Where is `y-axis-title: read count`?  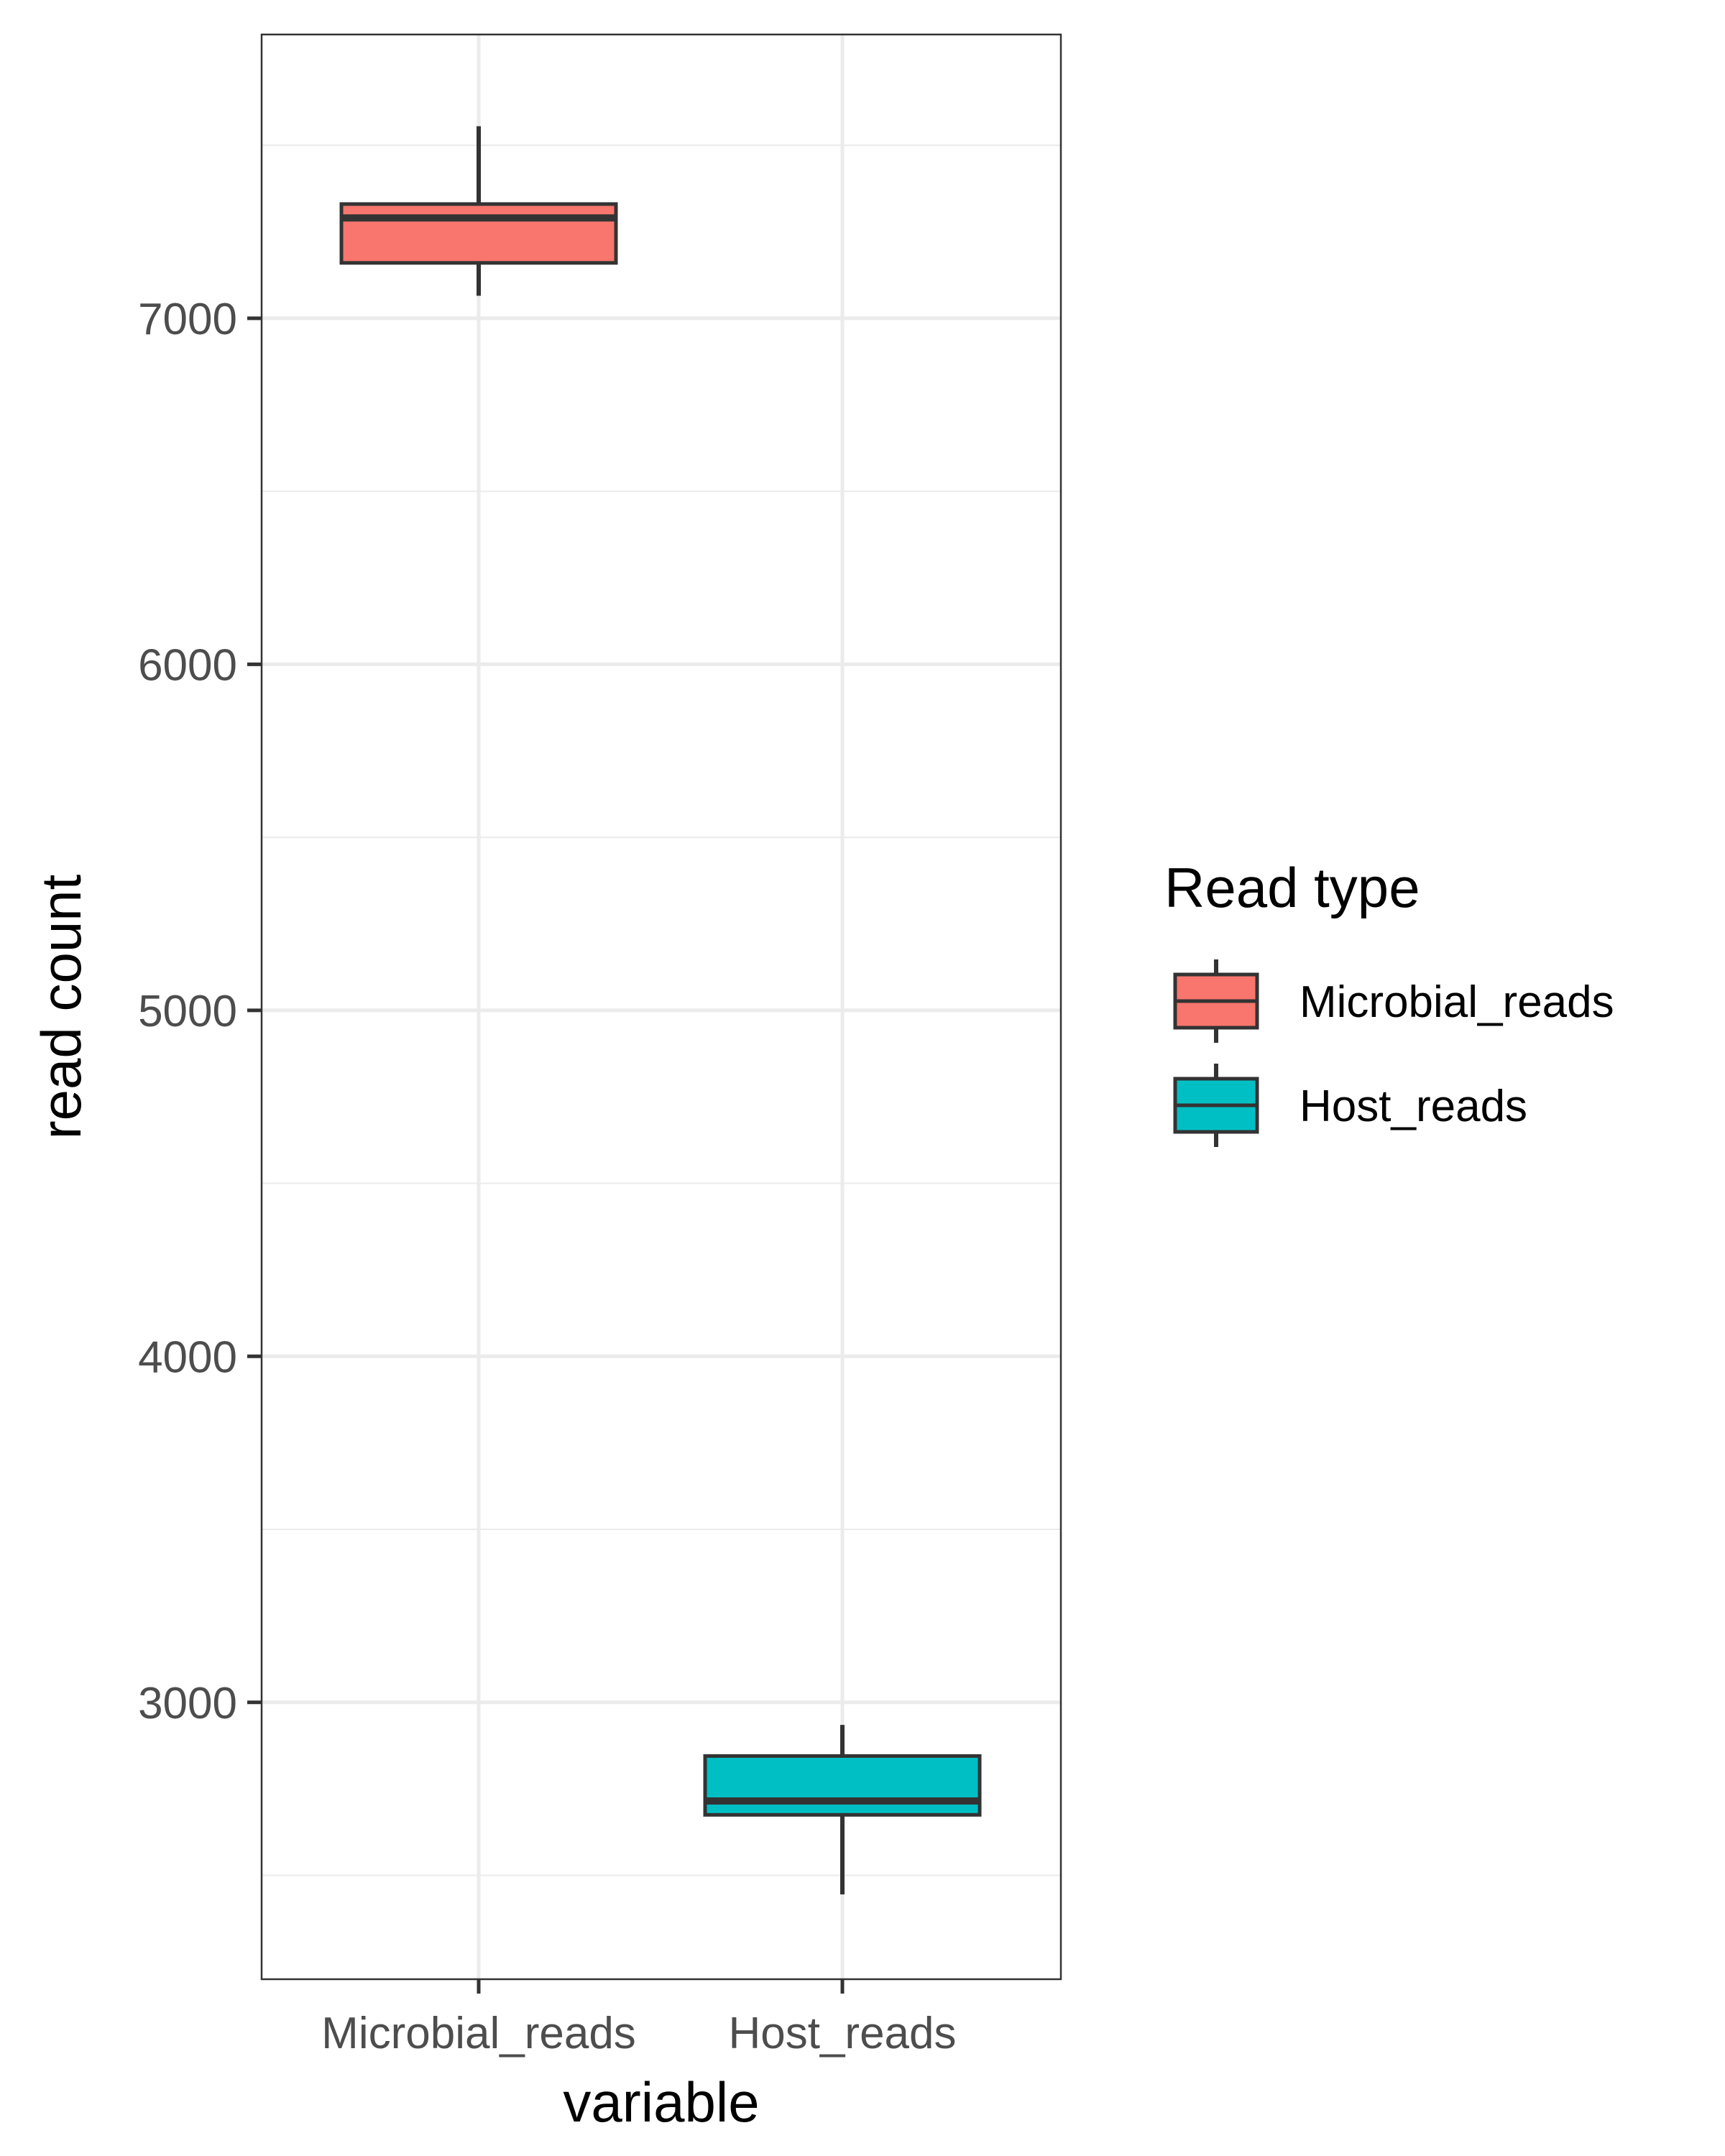
y-axis-title: read count is located at coordinates (61, 1007).